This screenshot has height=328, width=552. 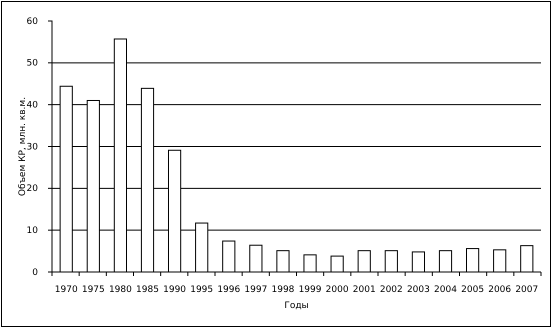 What do you see at coordinates (364, 290) in the screenshot?
I see `x-tick-label: 2001` at bounding box center [364, 290].